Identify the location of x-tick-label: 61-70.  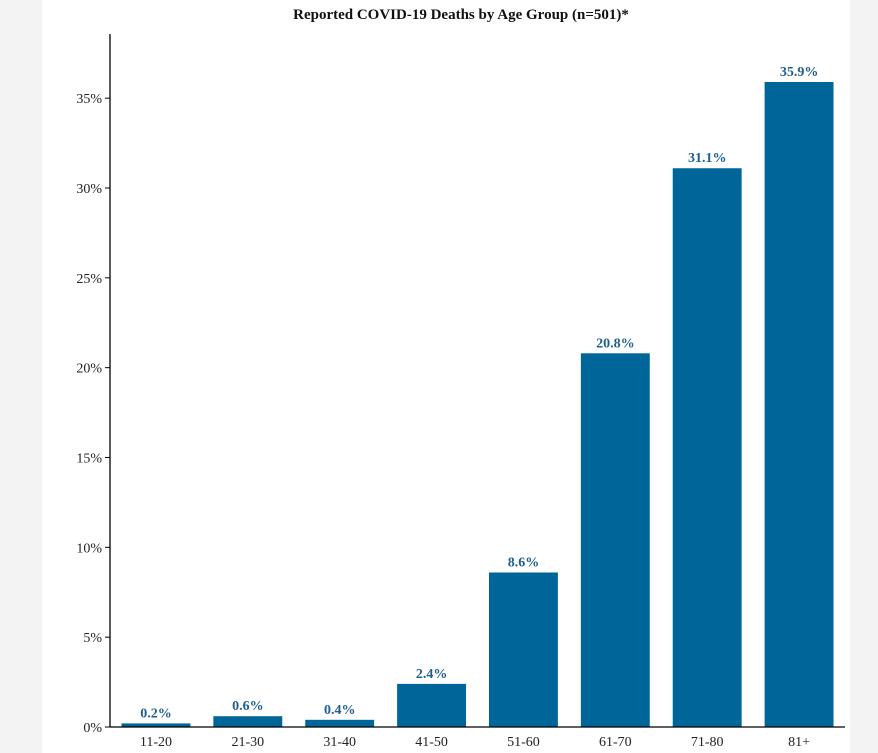
(615, 742).